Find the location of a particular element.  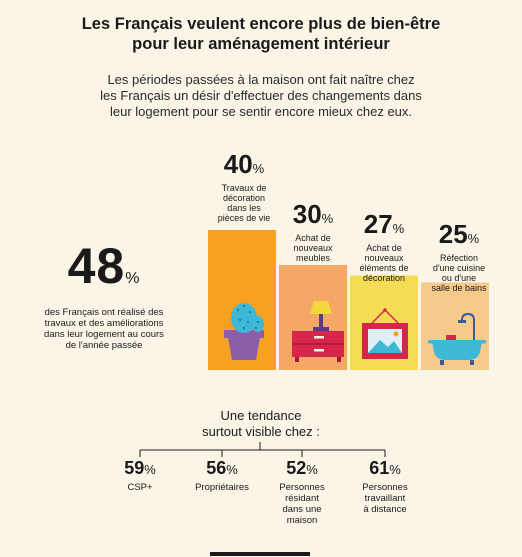

trend-value-remote: 61% is located at coordinates (385, 468).